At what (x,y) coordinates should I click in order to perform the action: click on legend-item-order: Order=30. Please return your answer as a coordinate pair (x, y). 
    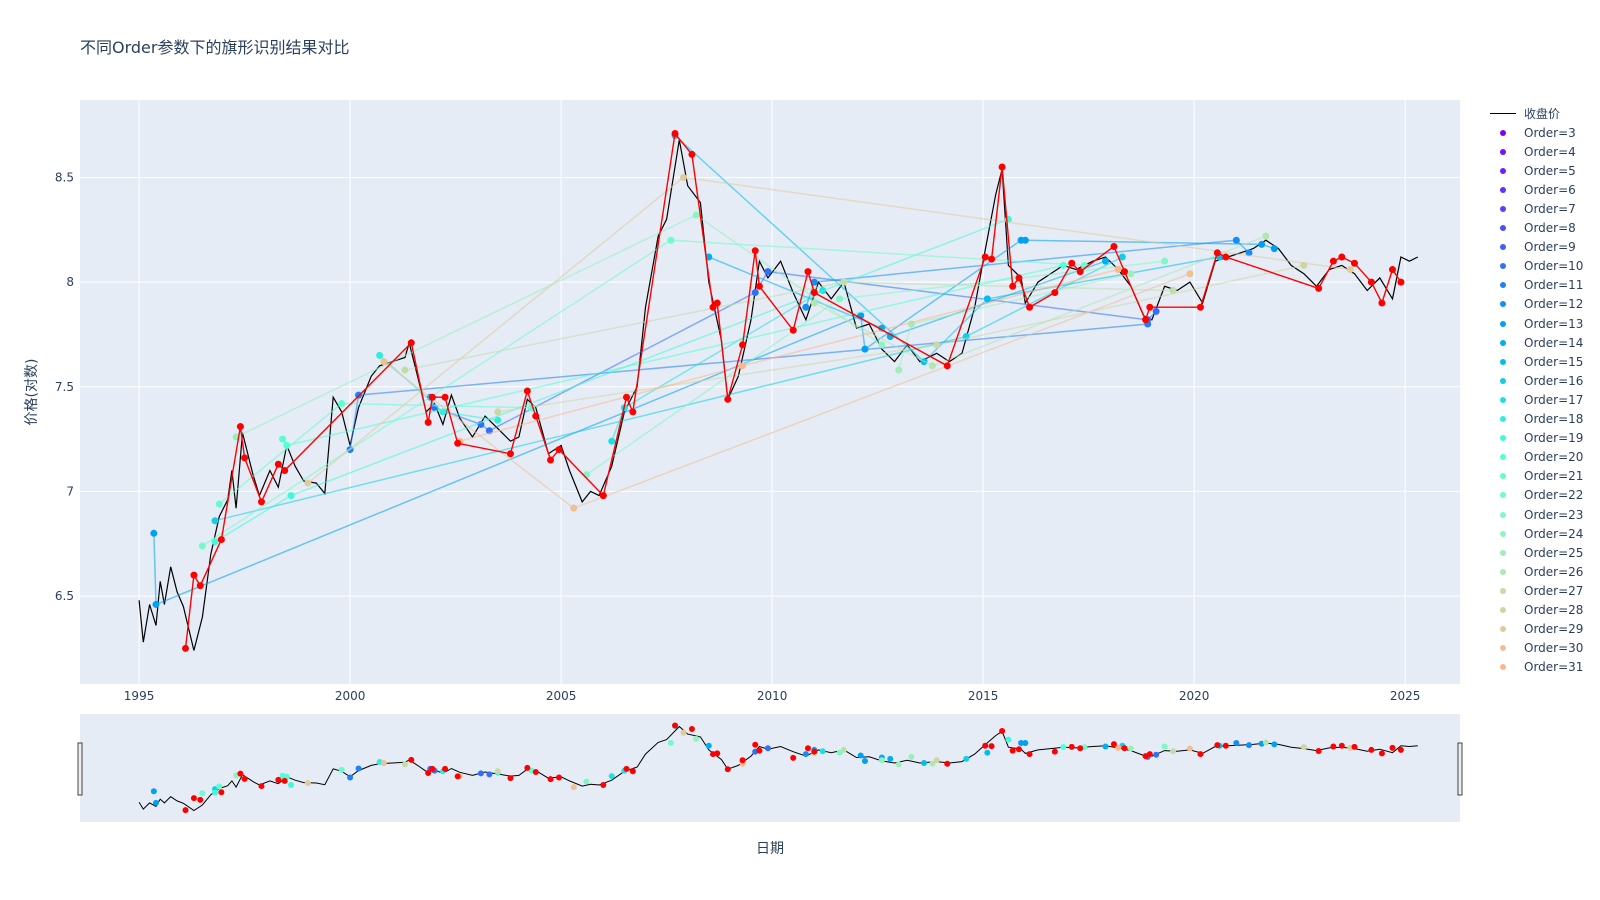
    Looking at the image, I should click on (1544, 648).